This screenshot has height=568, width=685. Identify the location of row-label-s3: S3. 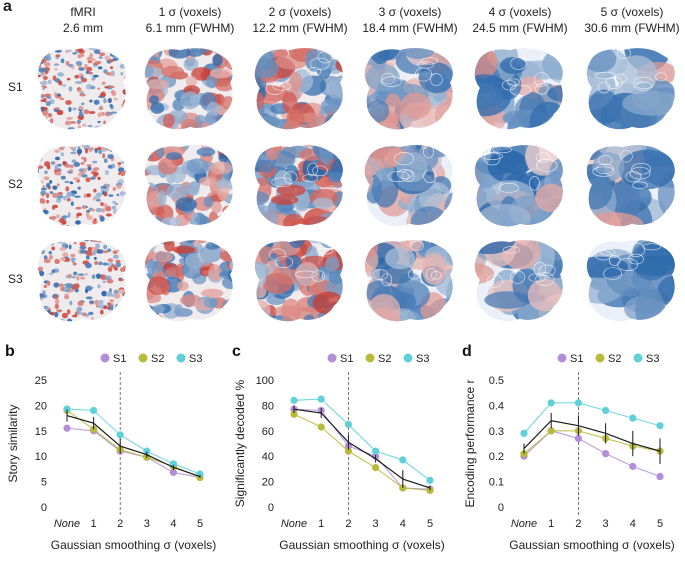
(15, 279).